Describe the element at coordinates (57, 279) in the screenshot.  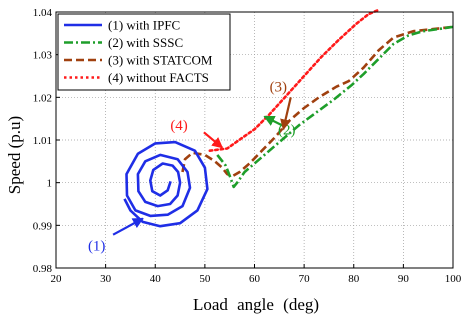
I see `x-tick-label: 20` at that location.